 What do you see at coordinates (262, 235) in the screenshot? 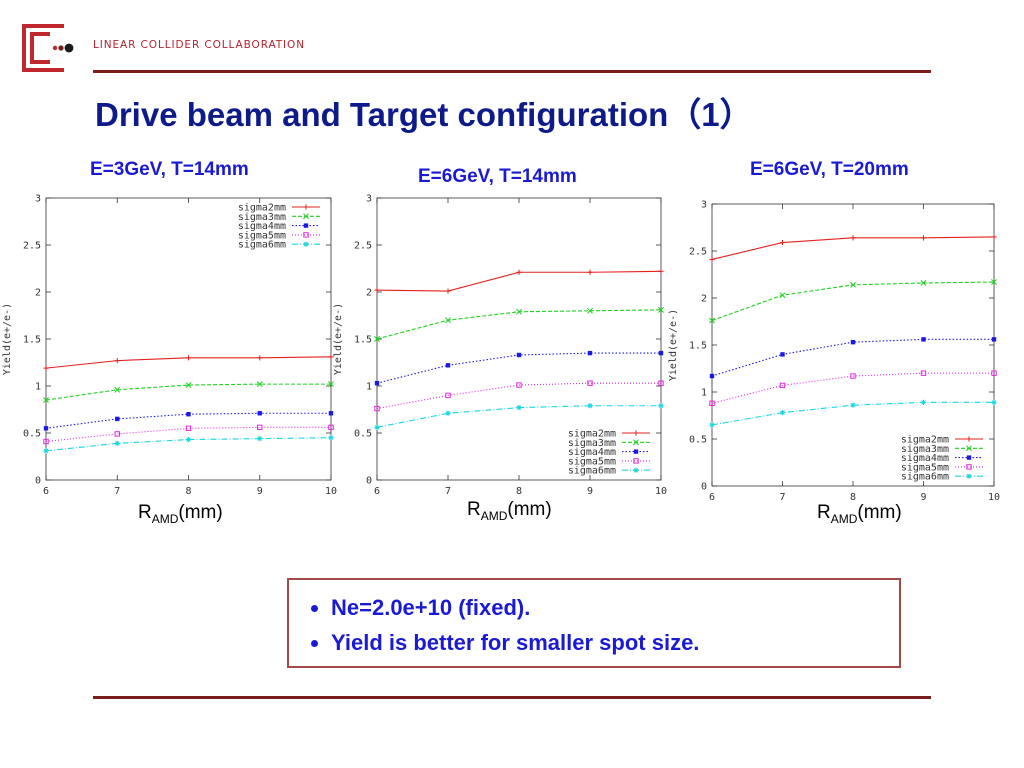
I see `legend-label: sigma5mm` at bounding box center [262, 235].